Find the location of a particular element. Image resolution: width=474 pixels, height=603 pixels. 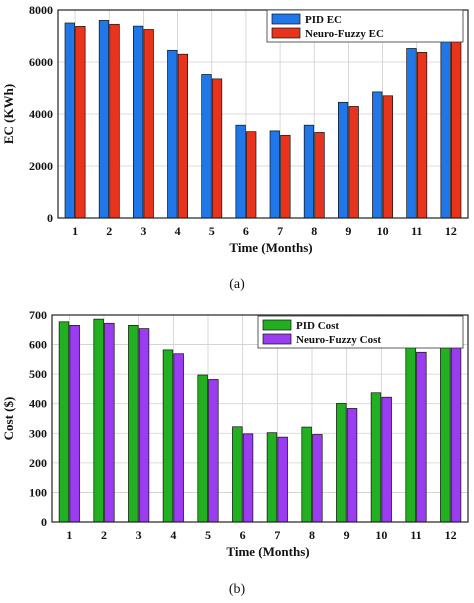

y-tick-label: 400 is located at coordinates (38, 404).